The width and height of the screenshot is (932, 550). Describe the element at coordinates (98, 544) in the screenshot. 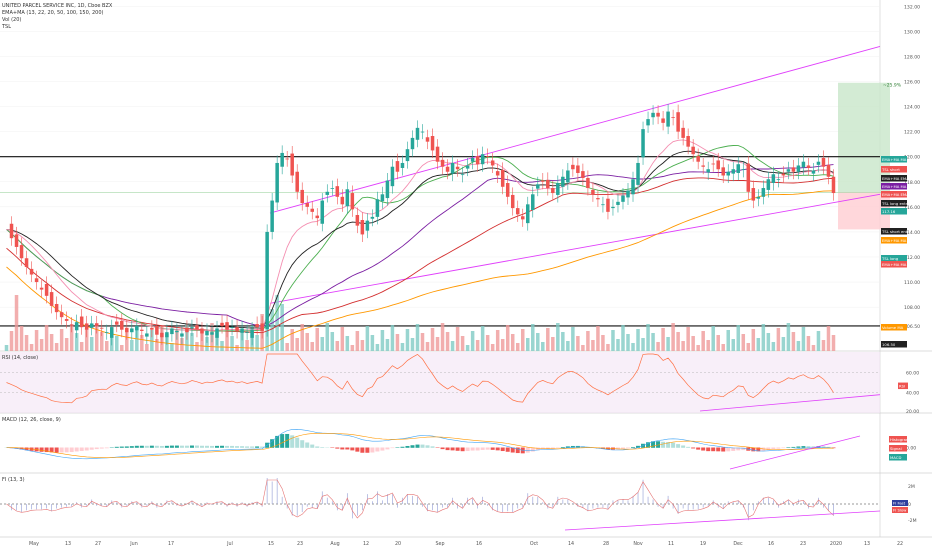

I see `time-axis-tick: 27` at that location.